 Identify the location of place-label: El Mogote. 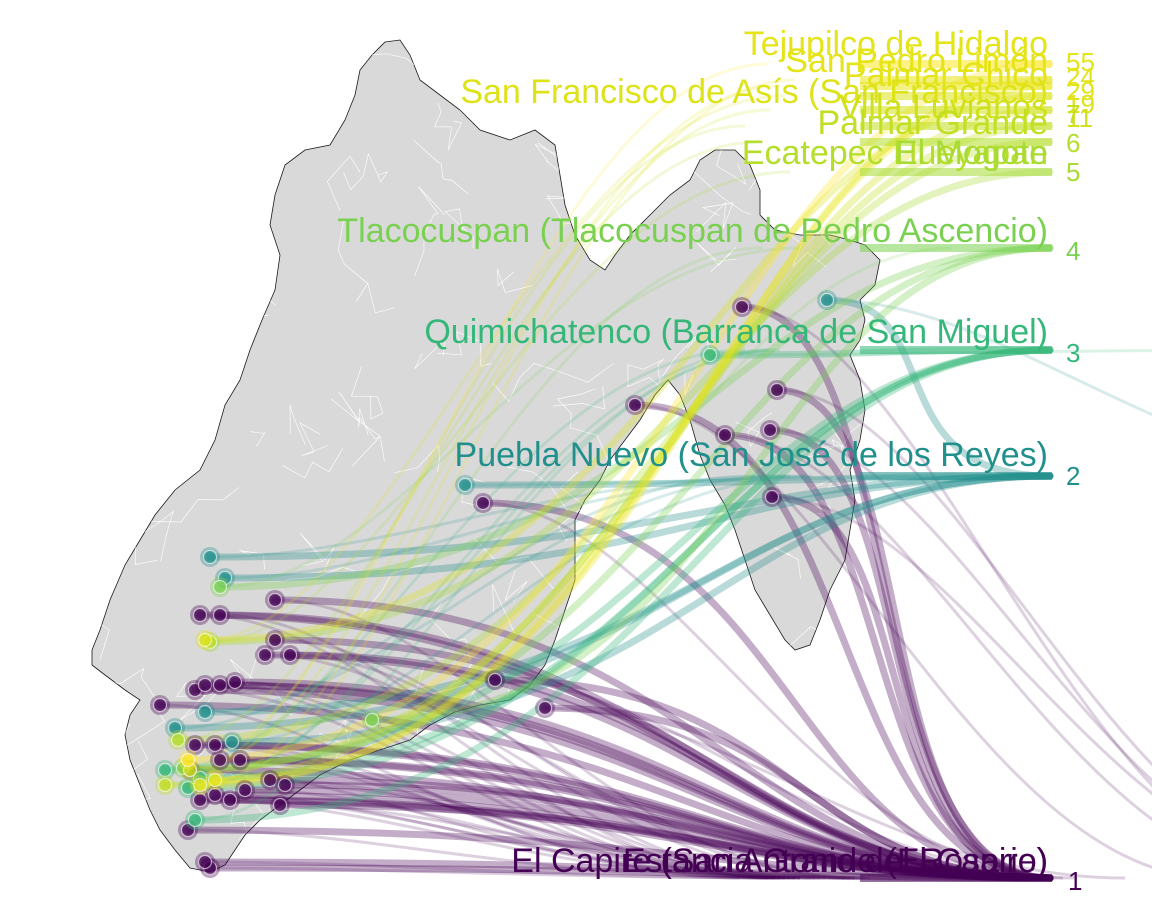
(971, 153).